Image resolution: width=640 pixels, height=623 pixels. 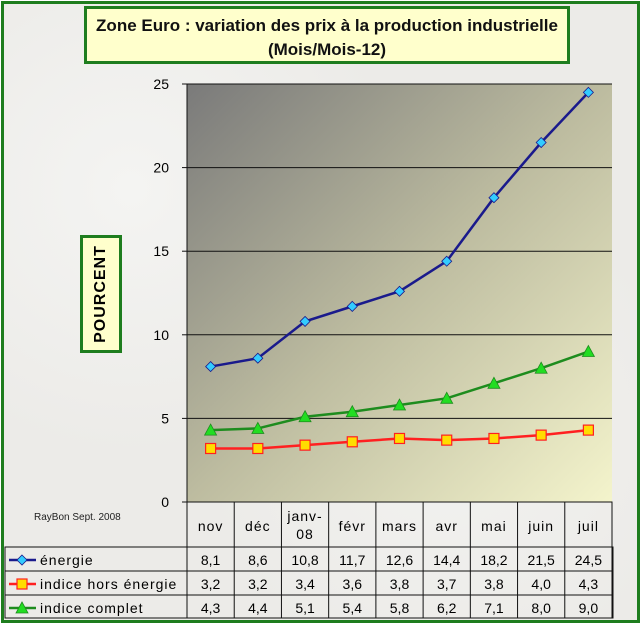 What do you see at coordinates (305, 534) in the screenshot?
I see `x-category-label: 08` at bounding box center [305, 534].